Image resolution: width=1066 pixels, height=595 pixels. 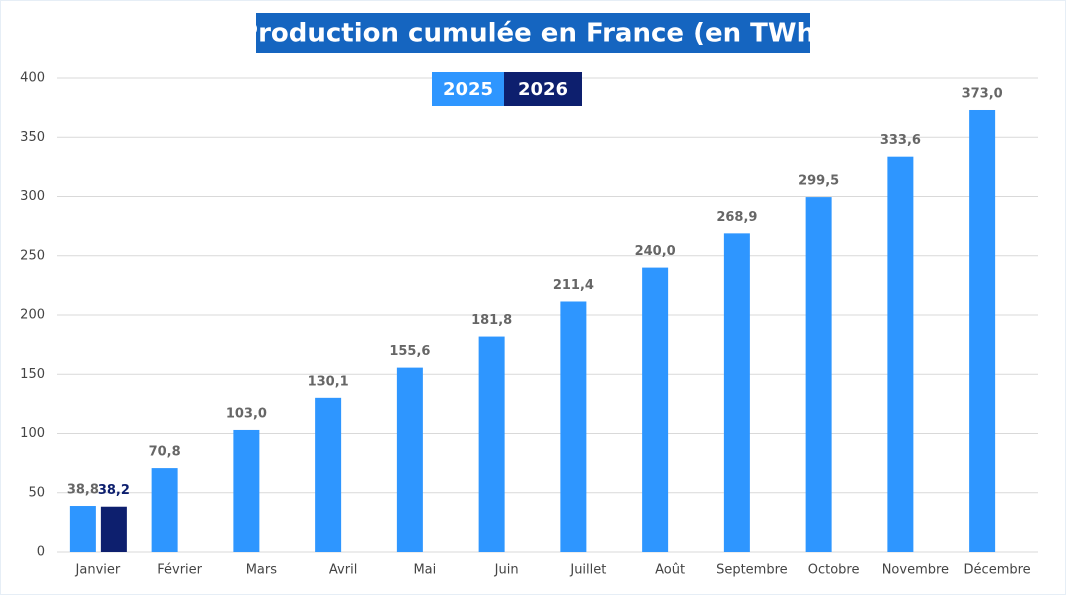 I want to click on value-label: 130,1, so click(x=328, y=381).